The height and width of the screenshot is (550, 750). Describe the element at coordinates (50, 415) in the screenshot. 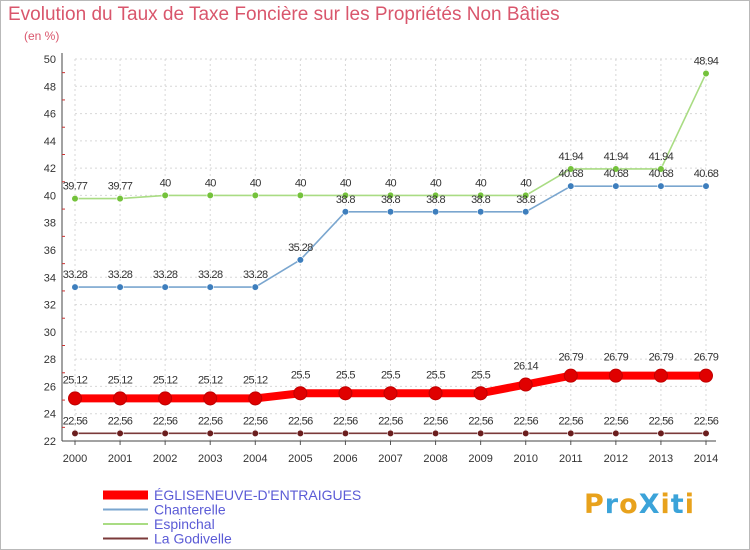

I see `y-tick-label: 24` at that location.